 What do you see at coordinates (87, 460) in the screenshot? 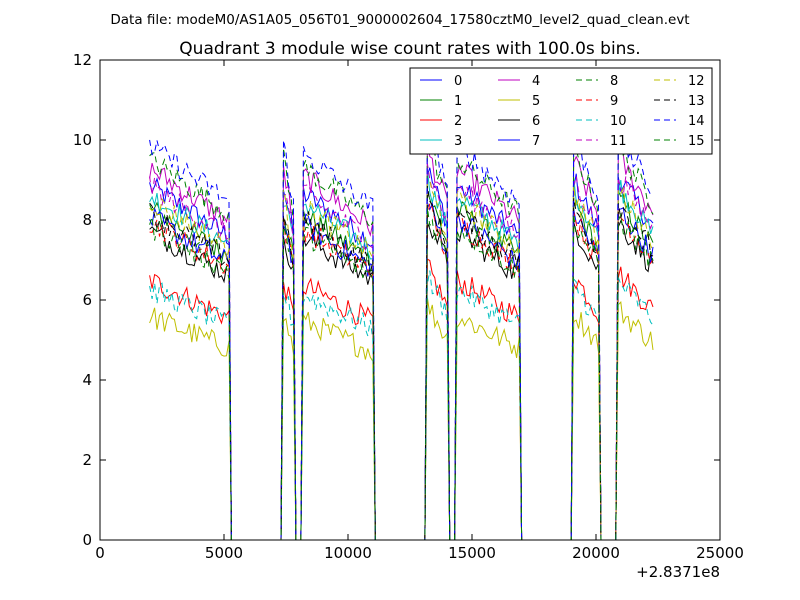
I see `y-tick-label: 2` at bounding box center [87, 460].